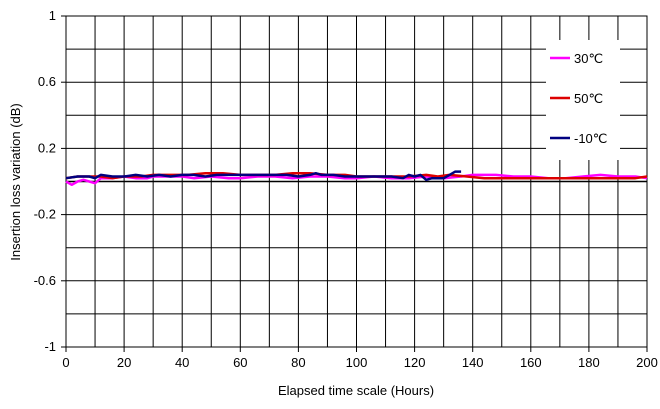 This screenshot has width=660, height=409. I want to click on legend-label: -10℃, so click(590, 138).